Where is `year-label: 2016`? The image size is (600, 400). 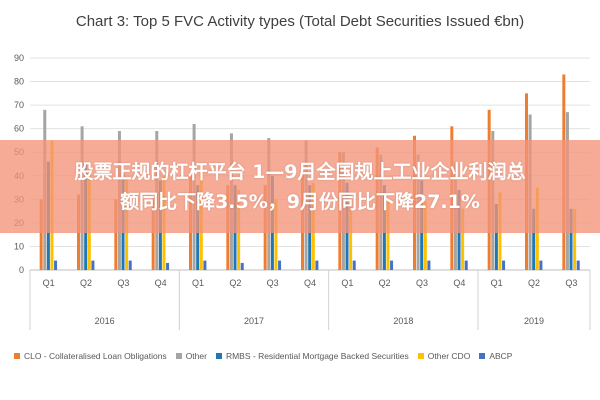
year-label: 2016 is located at coordinates (105, 321).